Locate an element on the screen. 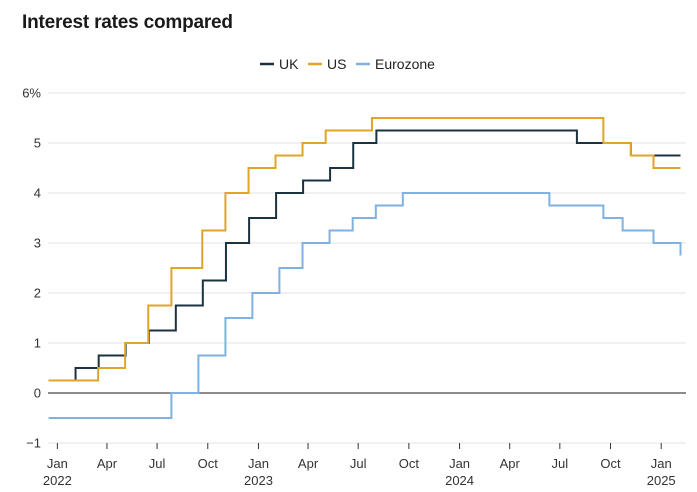  y-tick-label: 1 is located at coordinates (37, 343).